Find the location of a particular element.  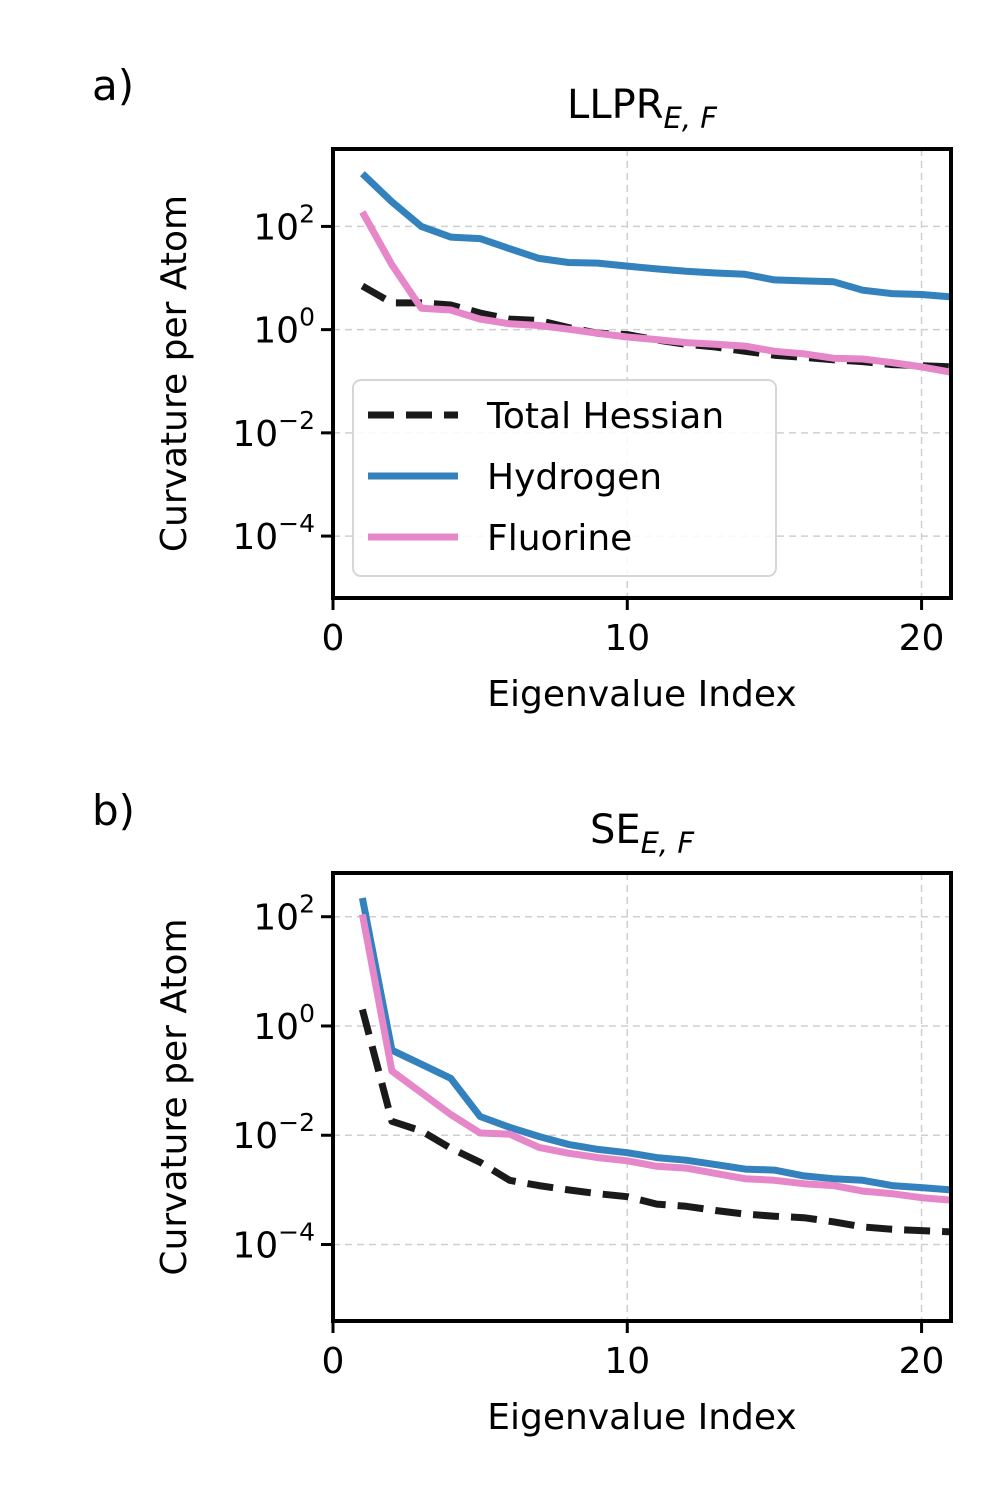

panel-a-label: a) is located at coordinates (113, 85).